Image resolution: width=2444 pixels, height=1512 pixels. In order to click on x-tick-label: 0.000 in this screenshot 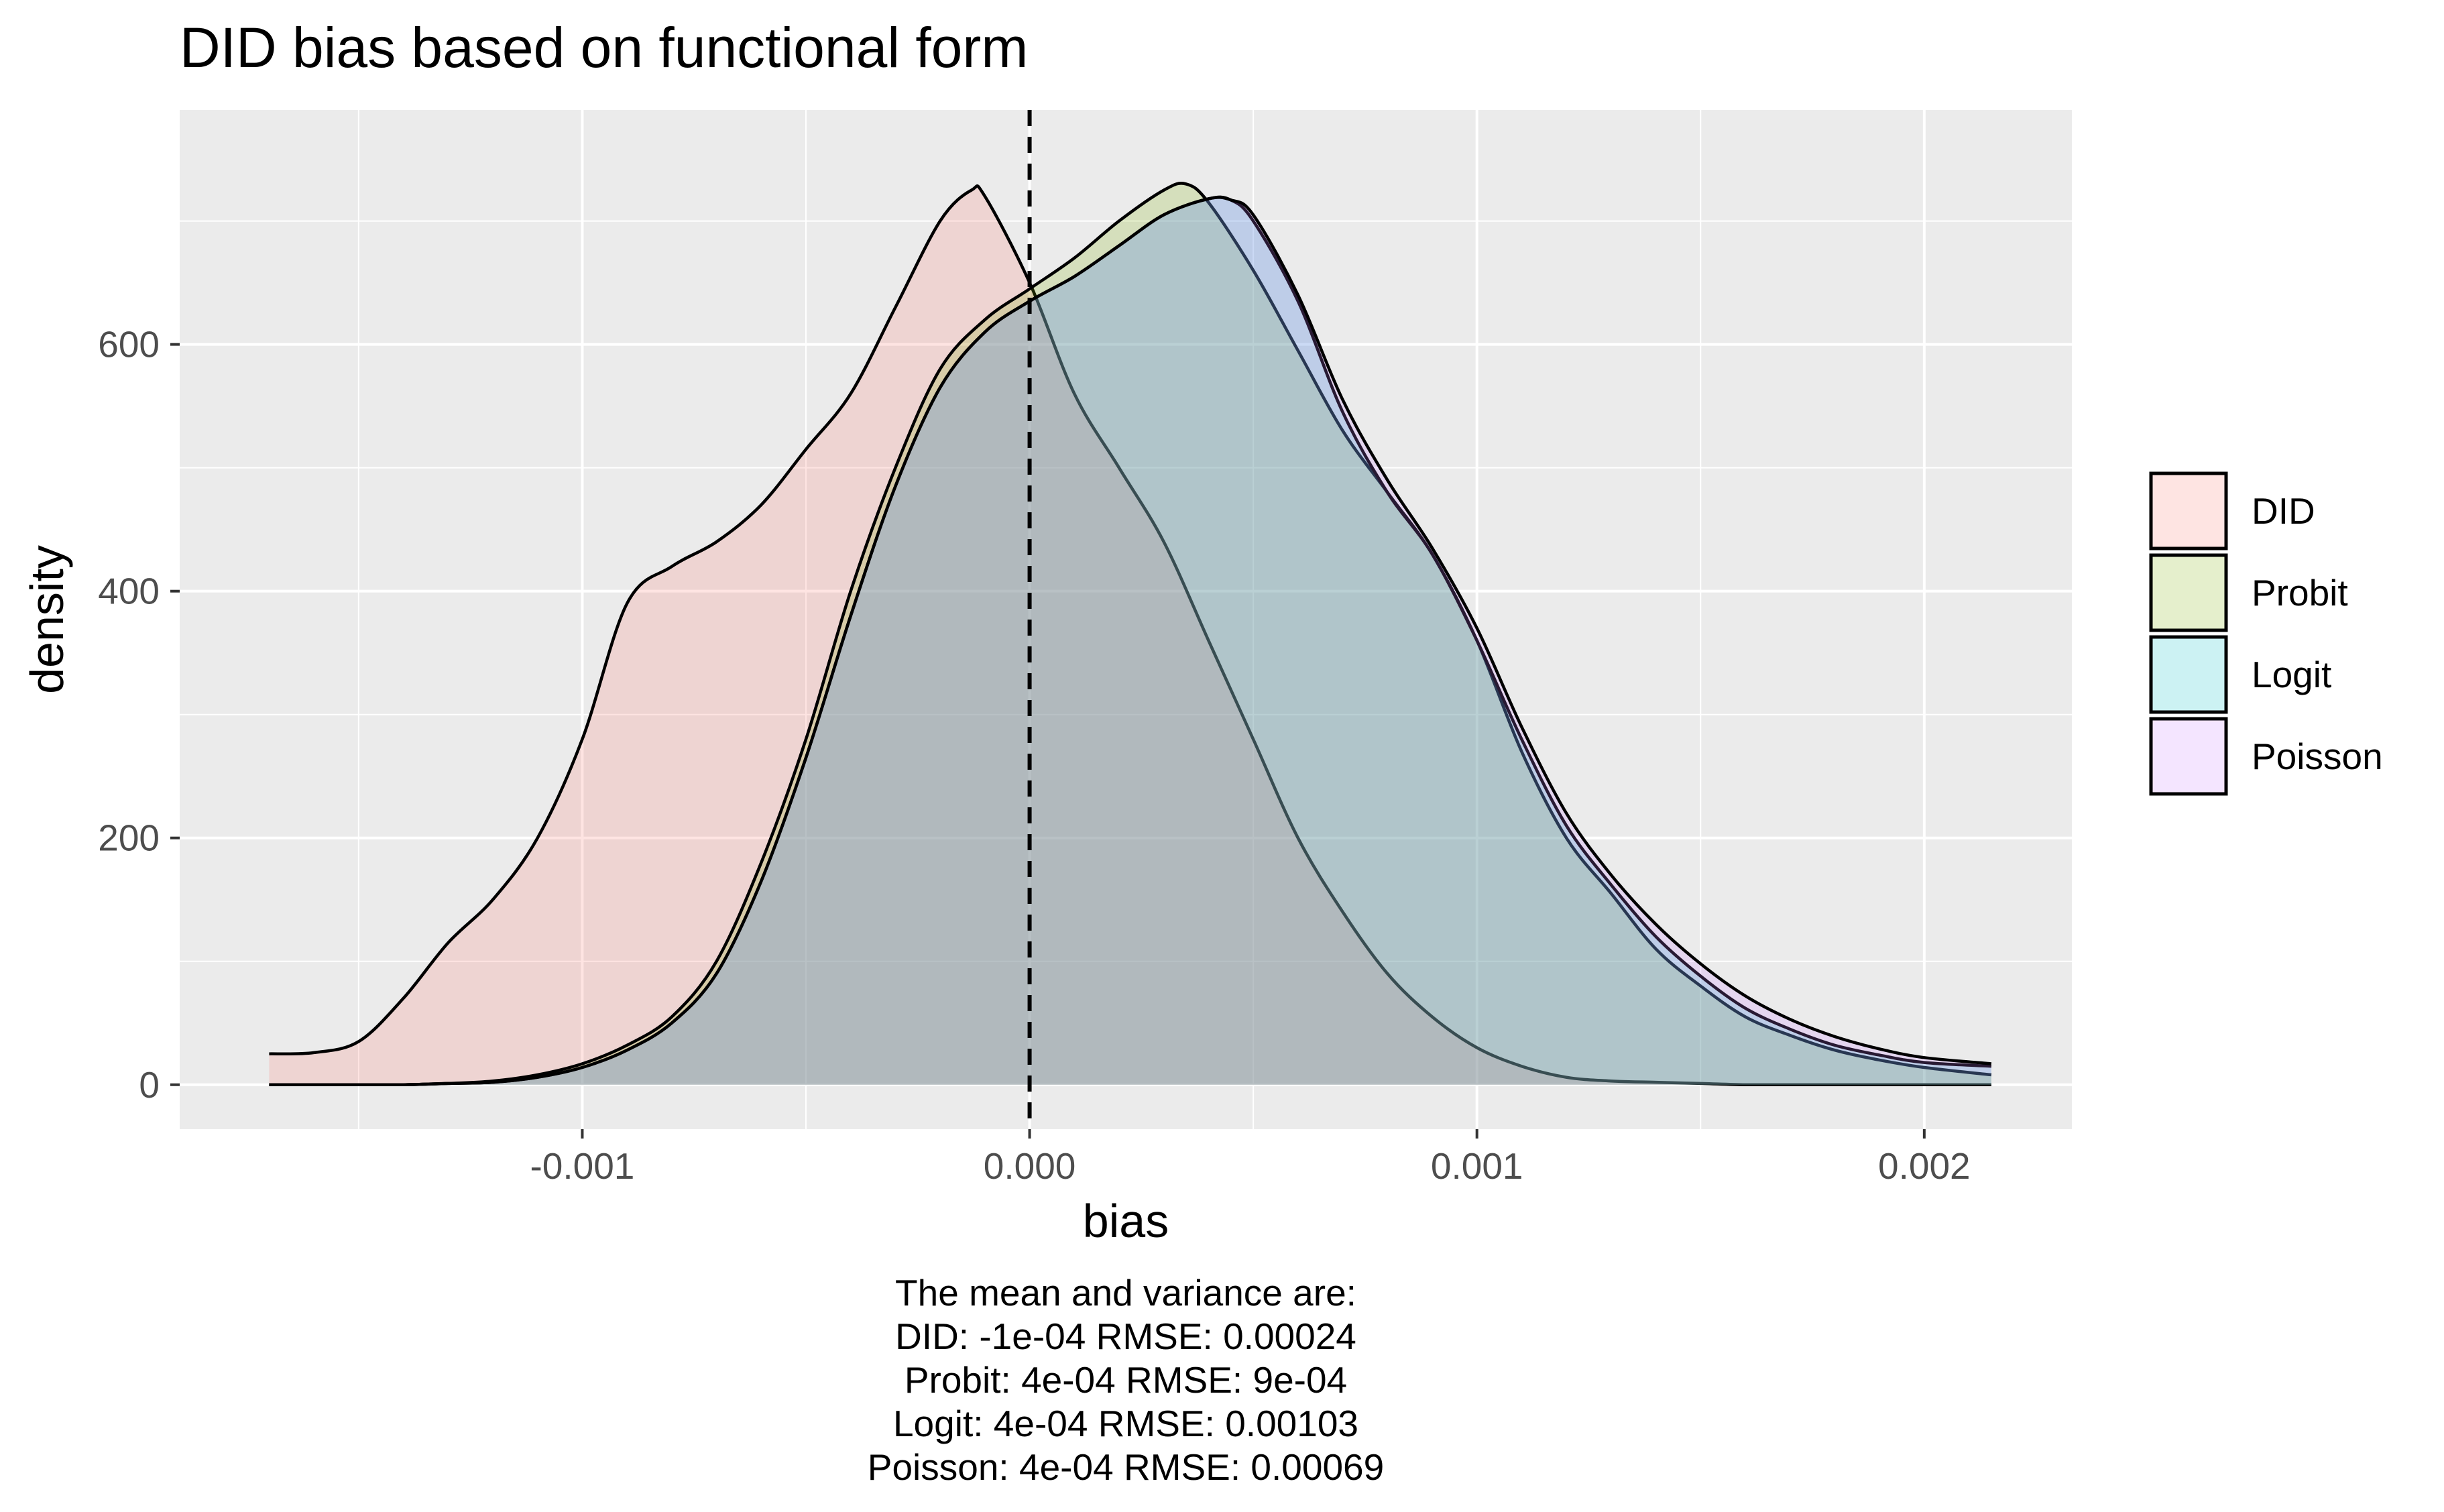, I will do `click(1030, 1166)`.